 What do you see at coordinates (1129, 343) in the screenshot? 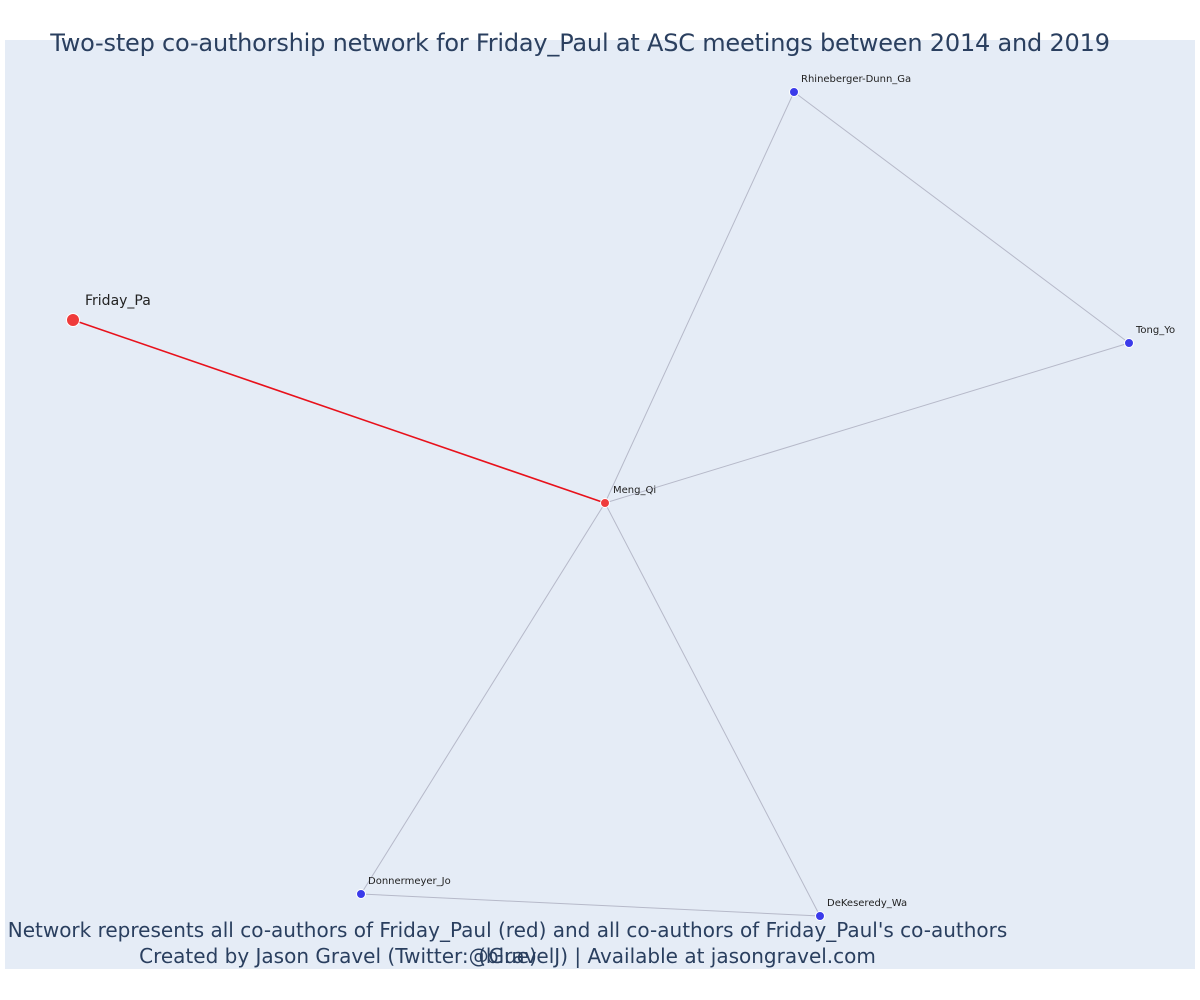
I see `node-Tong_Yo` at bounding box center [1129, 343].